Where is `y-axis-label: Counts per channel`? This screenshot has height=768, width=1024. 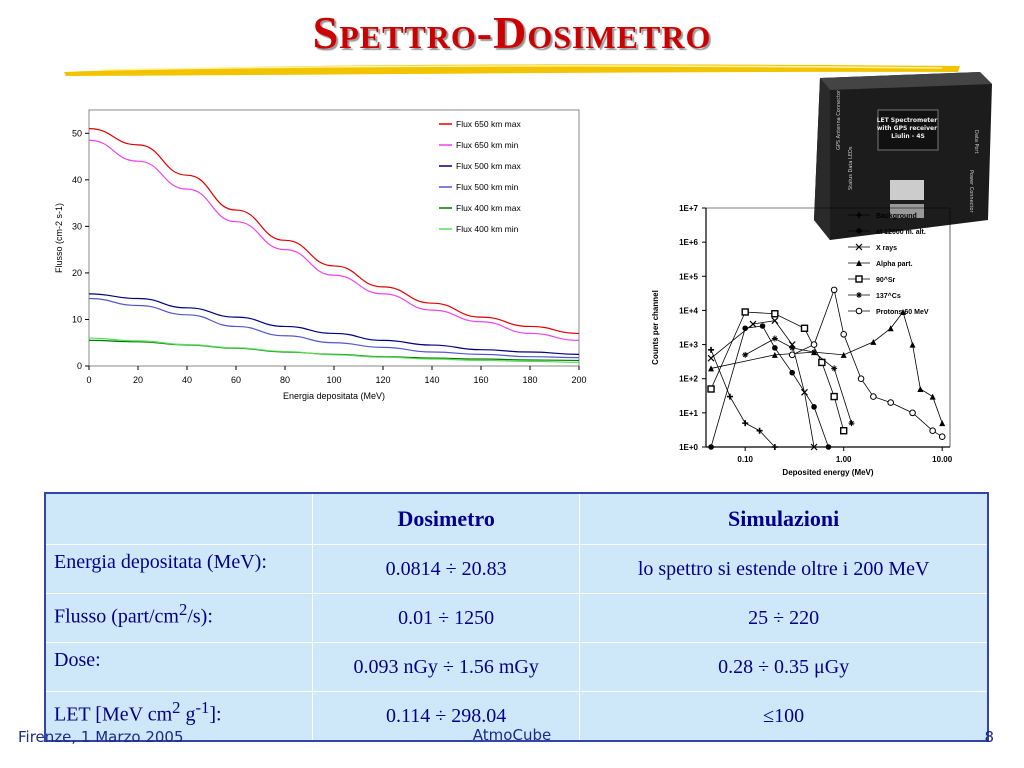
y-axis-label: Counts per channel is located at coordinates (655, 327).